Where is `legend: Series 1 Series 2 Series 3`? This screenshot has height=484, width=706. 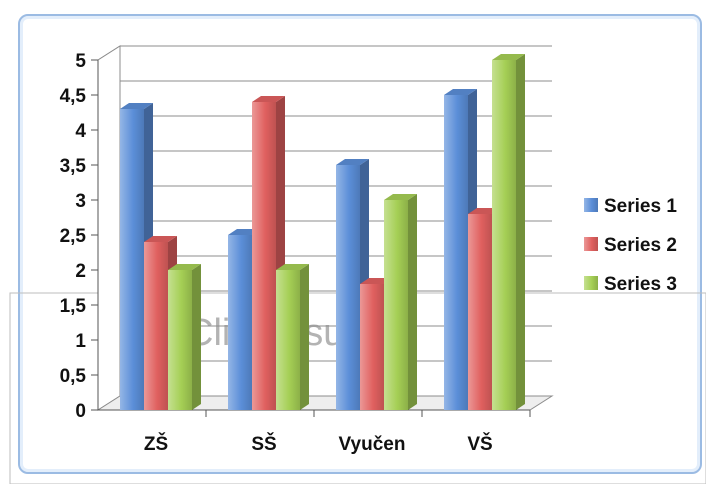 legend: Series 1 Series 2 Series 3 is located at coordinates (630, 245).